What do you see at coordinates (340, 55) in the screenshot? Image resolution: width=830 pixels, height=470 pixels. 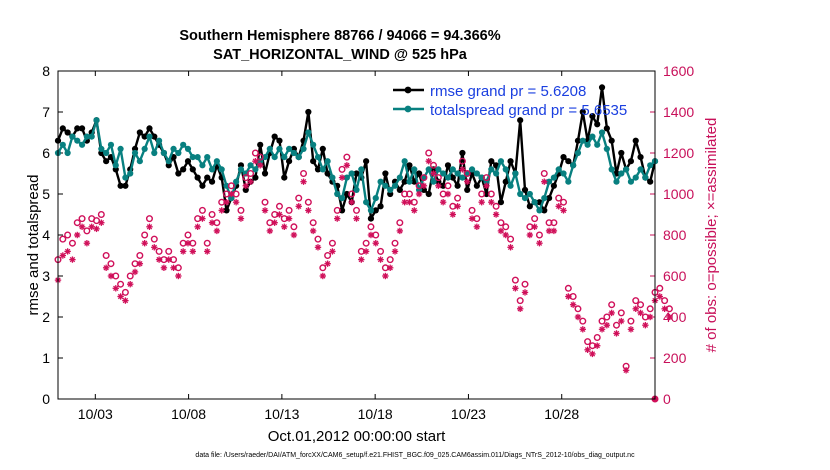 I see `chart-subtitle: SAT_HORIZONTAL_WIND @ 525 hPa` at bounding box center [340, 55].